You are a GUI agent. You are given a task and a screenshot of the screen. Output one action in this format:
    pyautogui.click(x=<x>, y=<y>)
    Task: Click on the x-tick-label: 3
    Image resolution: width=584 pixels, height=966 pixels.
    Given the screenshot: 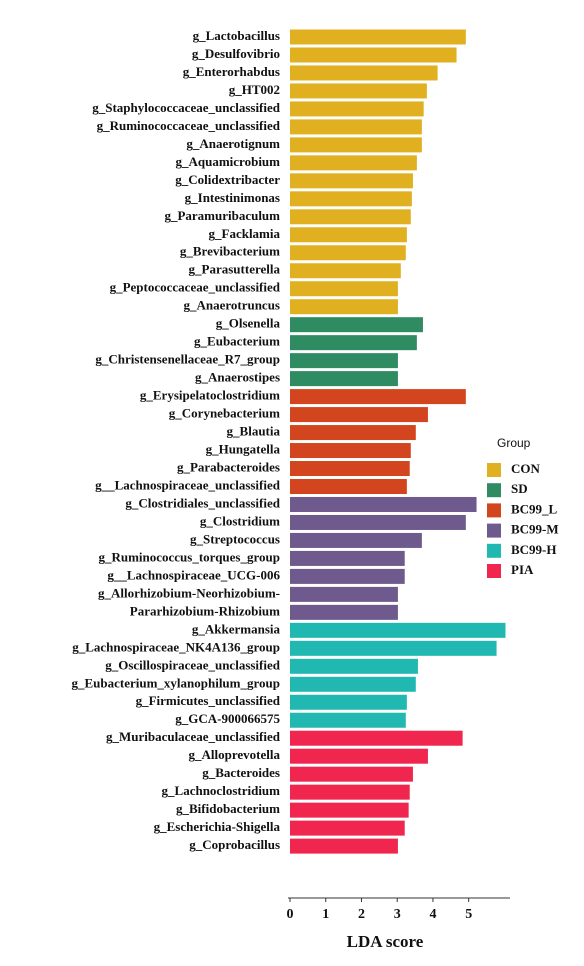 What is the action you would take?
    pyautogui.click(x=397, y=914)
    